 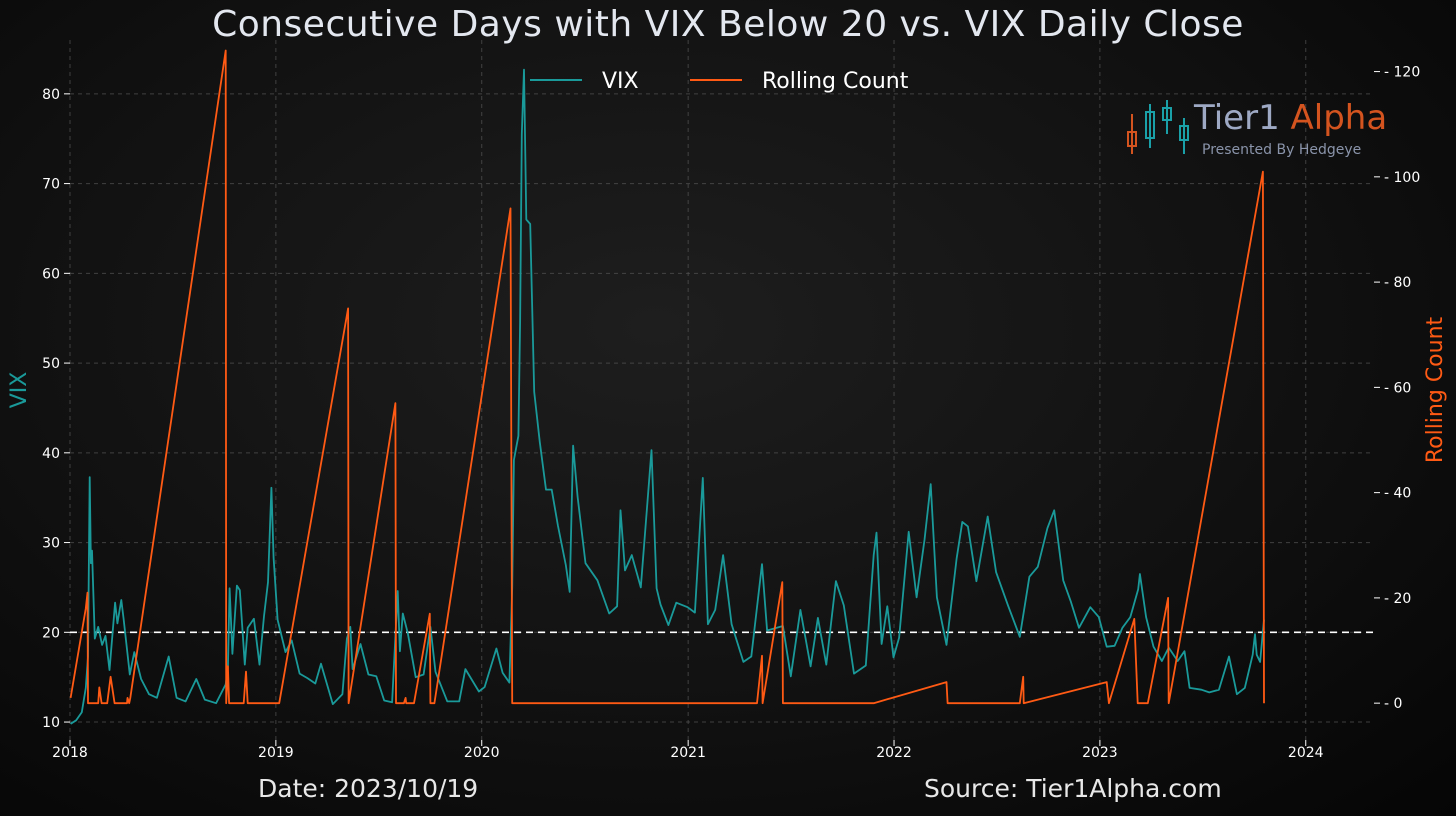 I want to click on logo-wordmark: Tier1 Alpha, so click(x=1290, y=118).